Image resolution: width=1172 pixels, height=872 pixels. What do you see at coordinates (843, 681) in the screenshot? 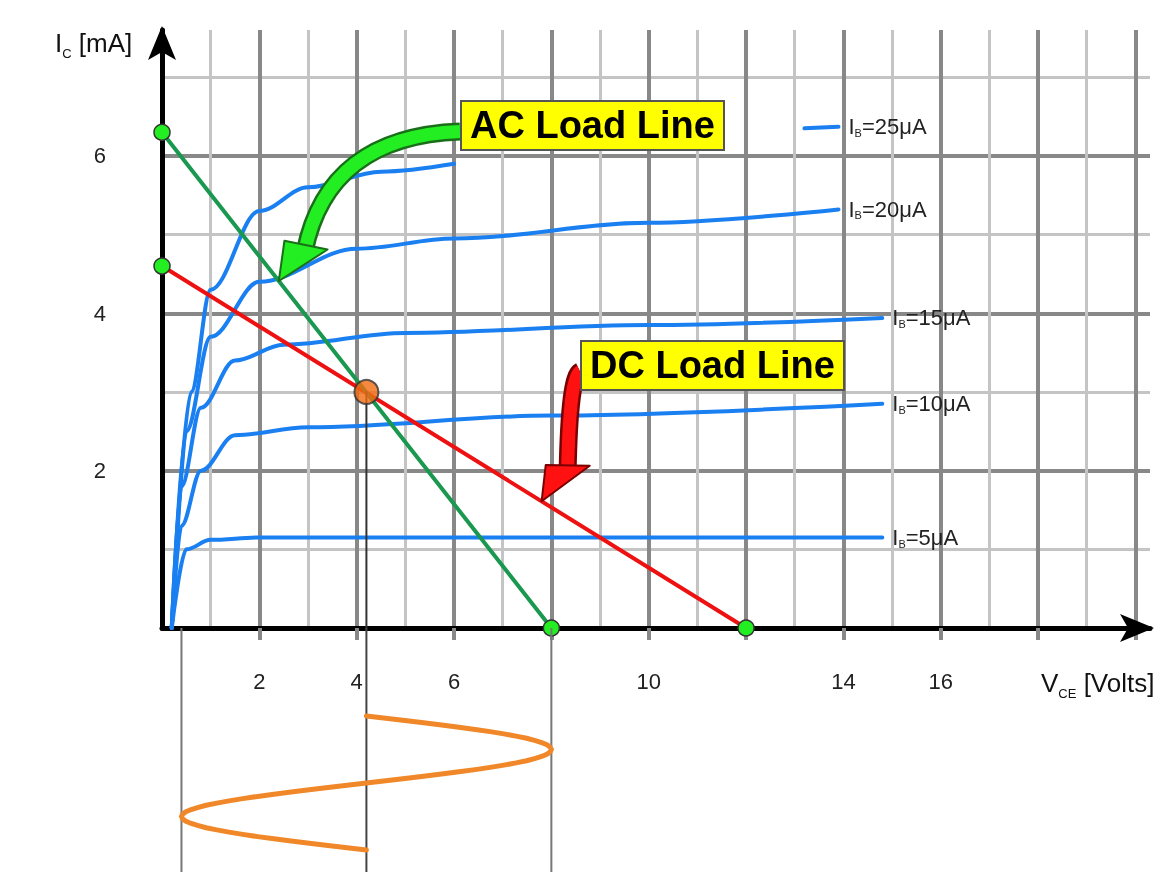
I see `x-tick-label: 14` at bounding box center [843, 681].